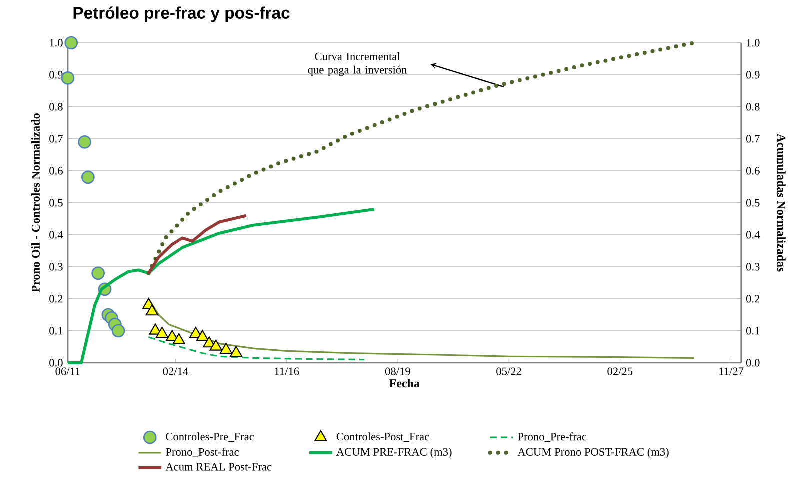 The image size is (809, 485). What do you see at coordinates (182, 14) in the screenshot?
I see `chart-title: Petróleo pre-frac y pos-frac` at bounding box center [182, 14].